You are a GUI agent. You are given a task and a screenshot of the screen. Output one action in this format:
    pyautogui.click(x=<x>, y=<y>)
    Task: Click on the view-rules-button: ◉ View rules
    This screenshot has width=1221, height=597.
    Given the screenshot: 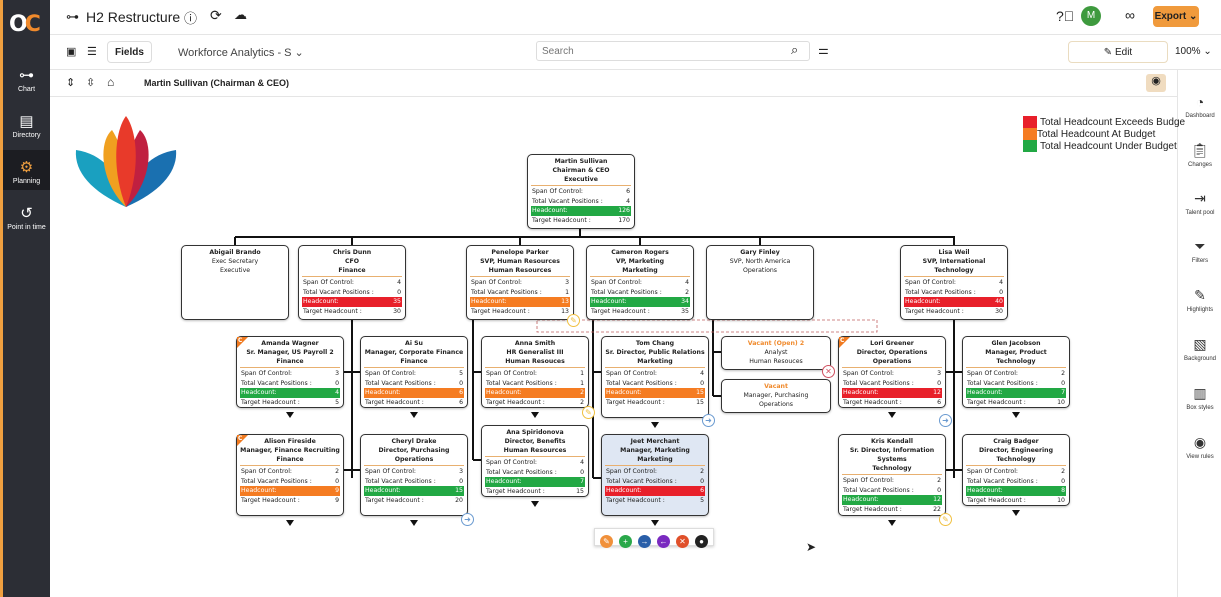 What is the action you would take?
    pyautogui.click(x=1199, y=447)
    